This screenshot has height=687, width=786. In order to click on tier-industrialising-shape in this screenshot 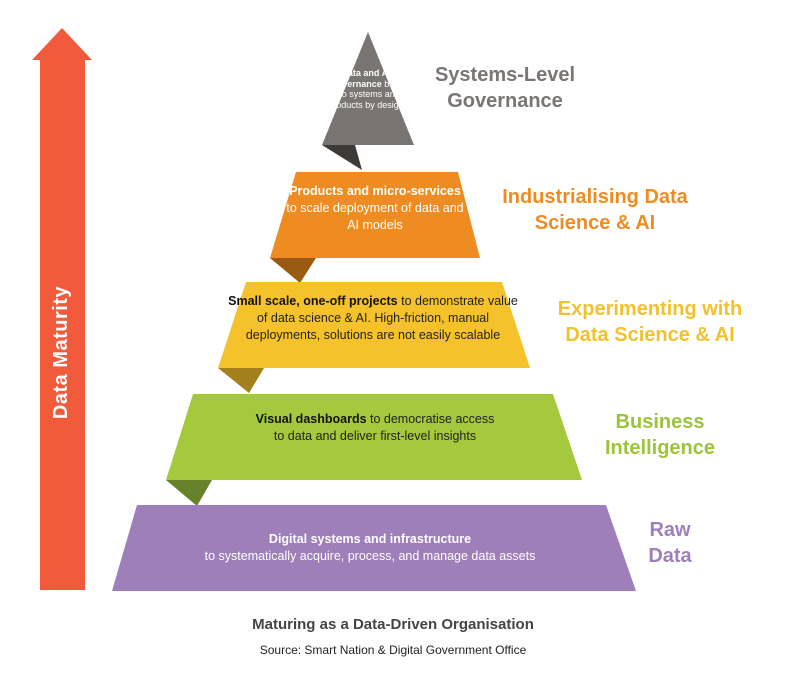, I will do `click(375, 215)`.